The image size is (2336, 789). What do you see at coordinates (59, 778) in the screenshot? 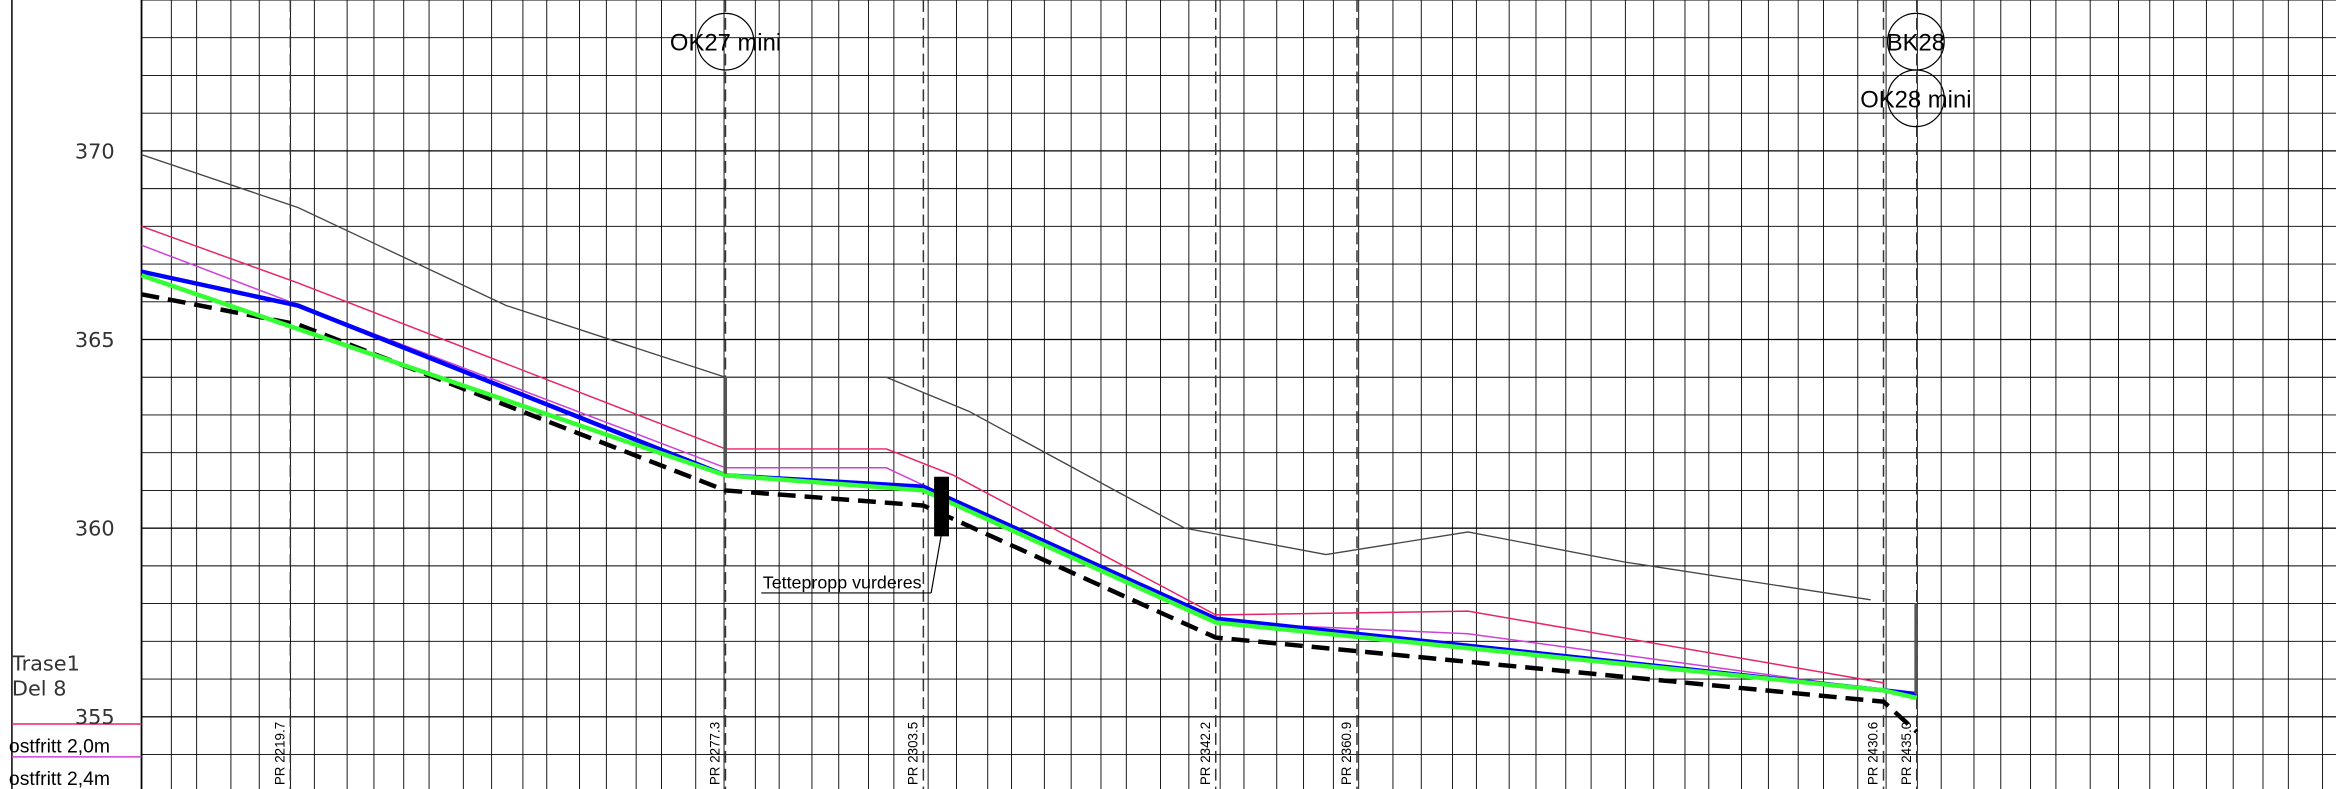
I see `legend-label: ostfritt 2,4m` at bounding box center [59, 778].